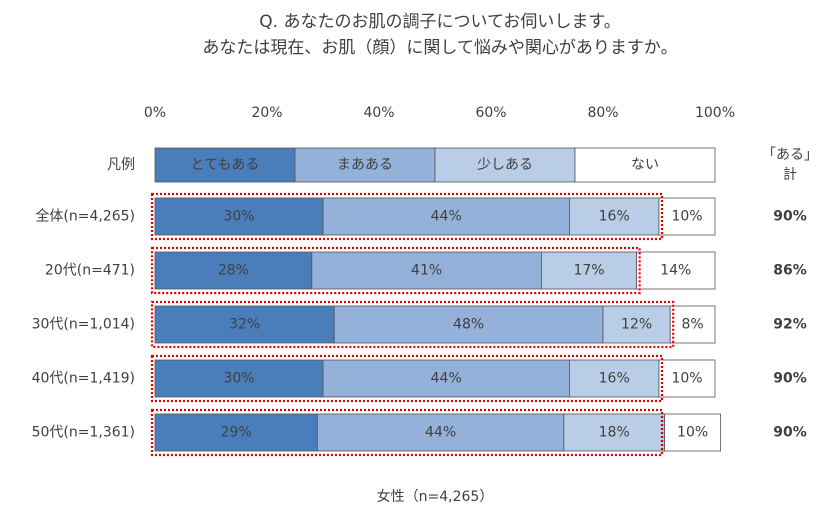 This screenshot has width=840, height=519. What do you see at coordinates (435, 496) in the screenshot?
I see `x-axis-label: 女性（n=4,265）` at bounding box center [435, 496].